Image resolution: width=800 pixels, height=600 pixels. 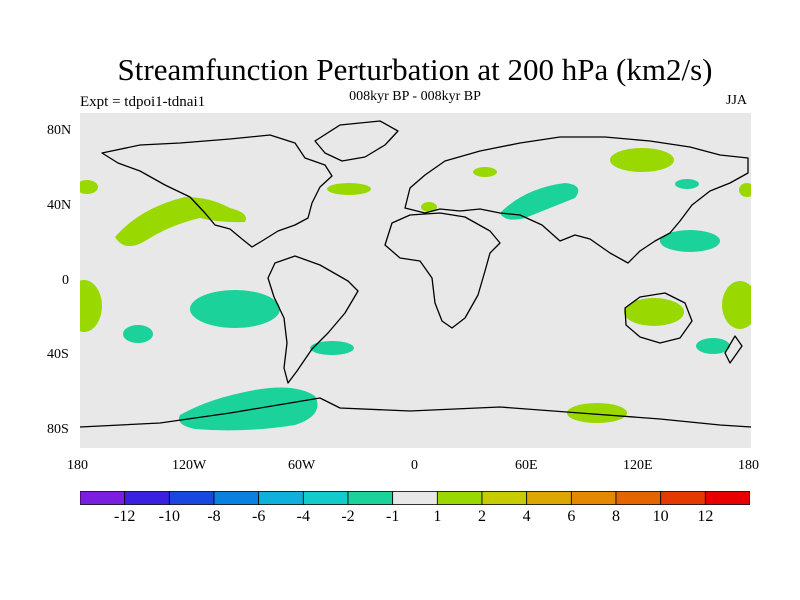 What do you see at coordinates (235, 309) in the screenshot?
I see `region-neg-pacific-south` at bounding box center [235, 309].